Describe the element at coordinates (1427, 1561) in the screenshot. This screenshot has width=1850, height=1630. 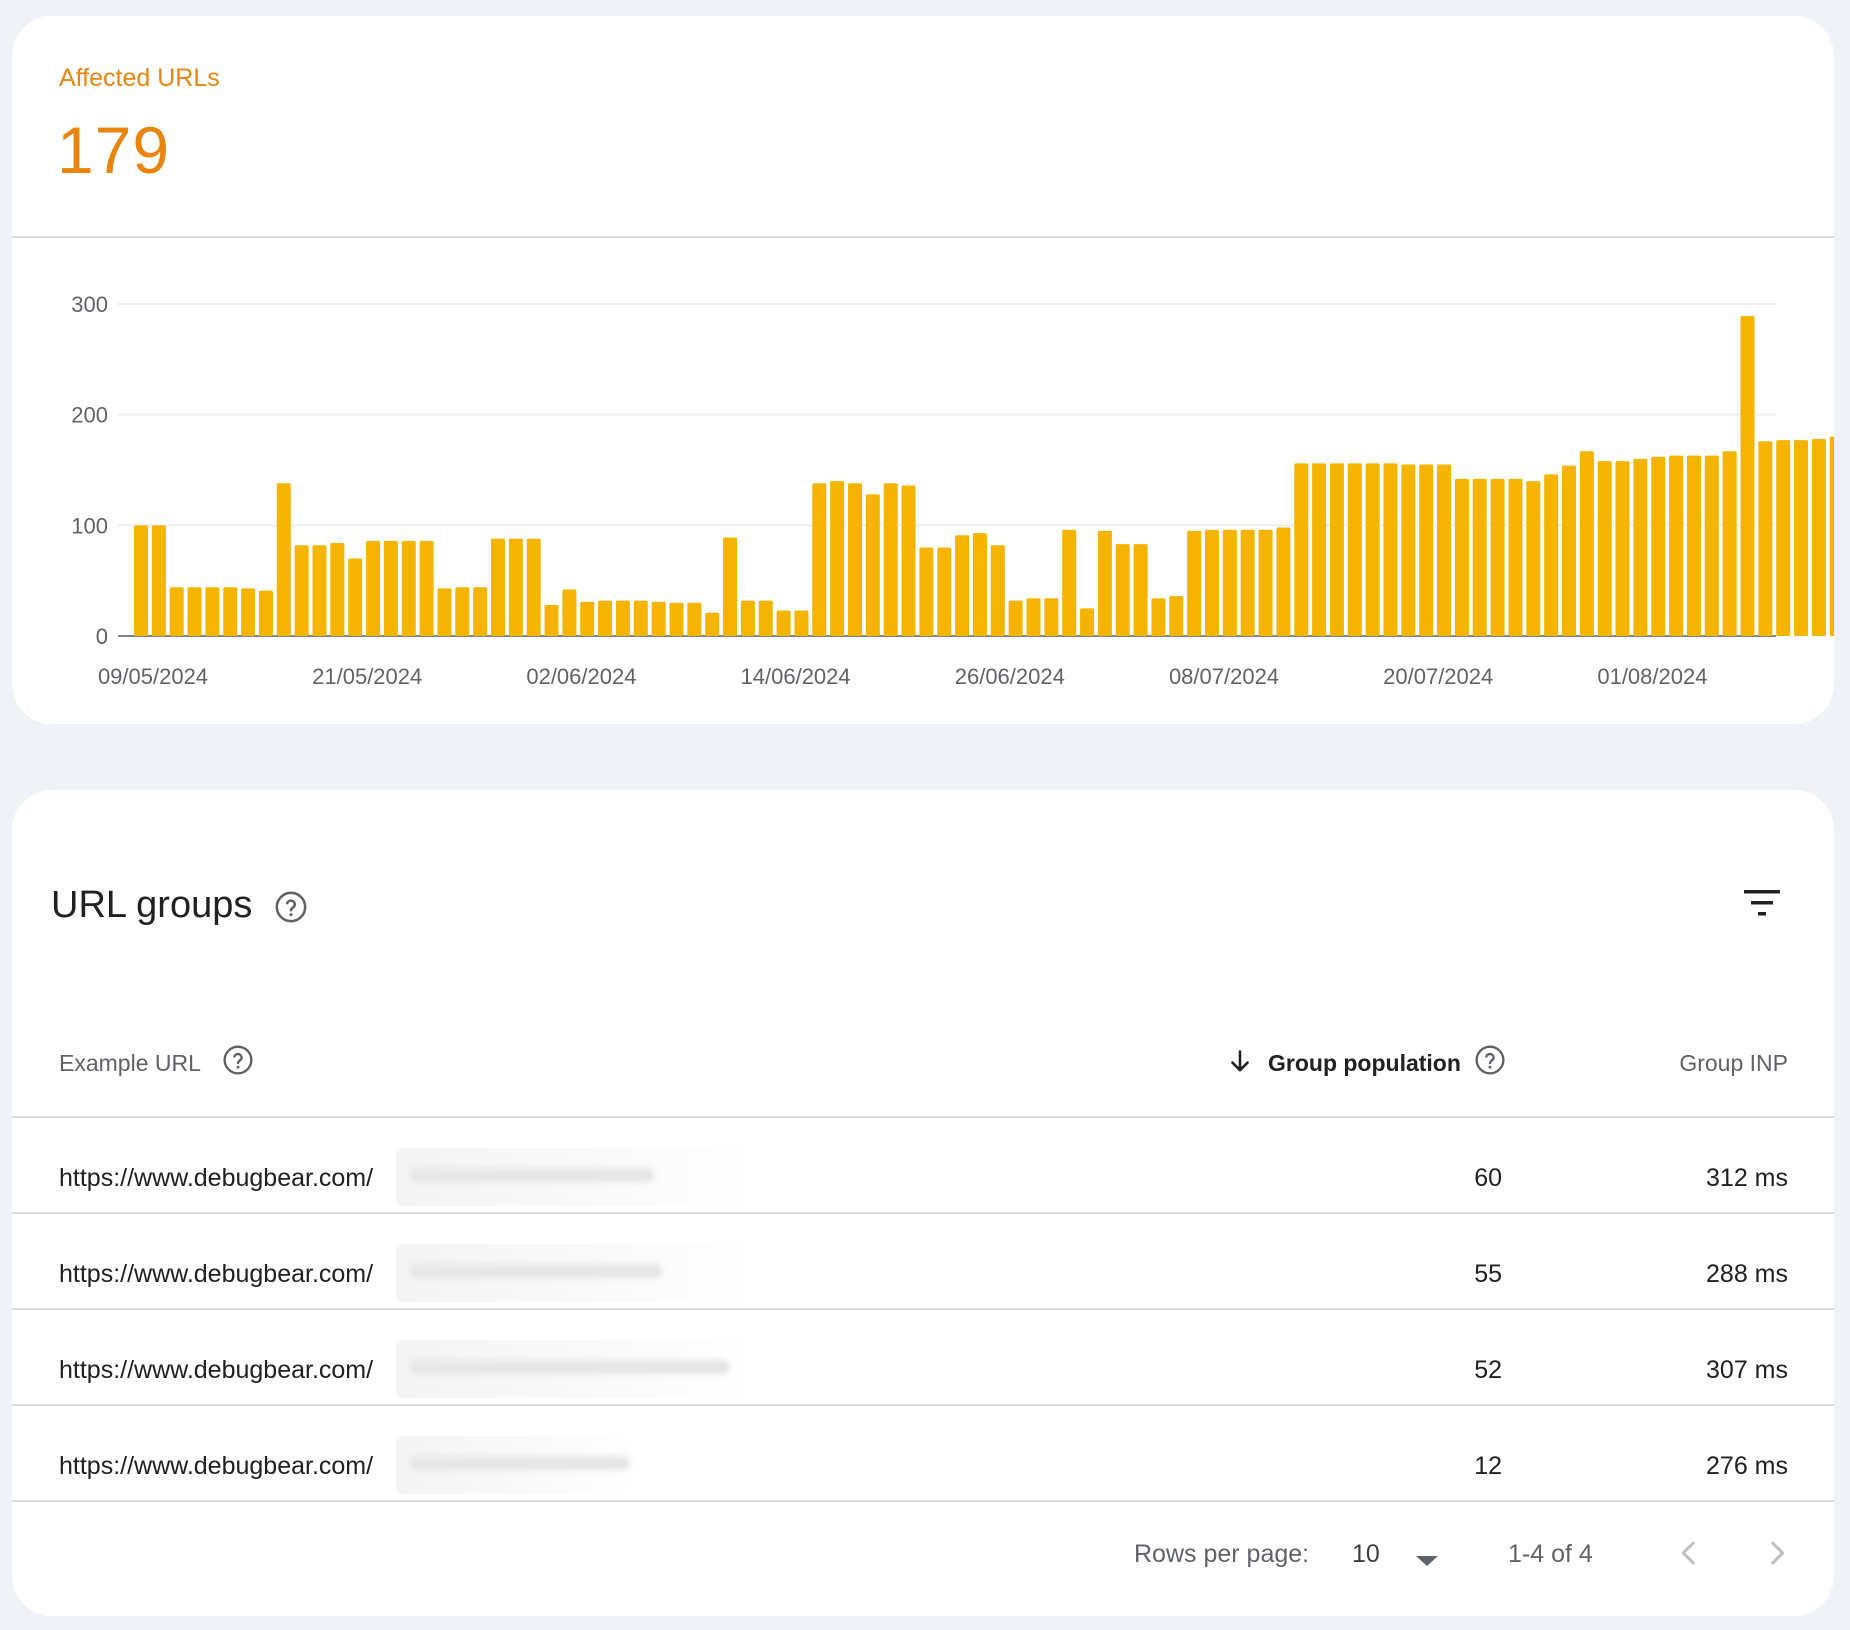
I see `caret-down-icon` at that location.